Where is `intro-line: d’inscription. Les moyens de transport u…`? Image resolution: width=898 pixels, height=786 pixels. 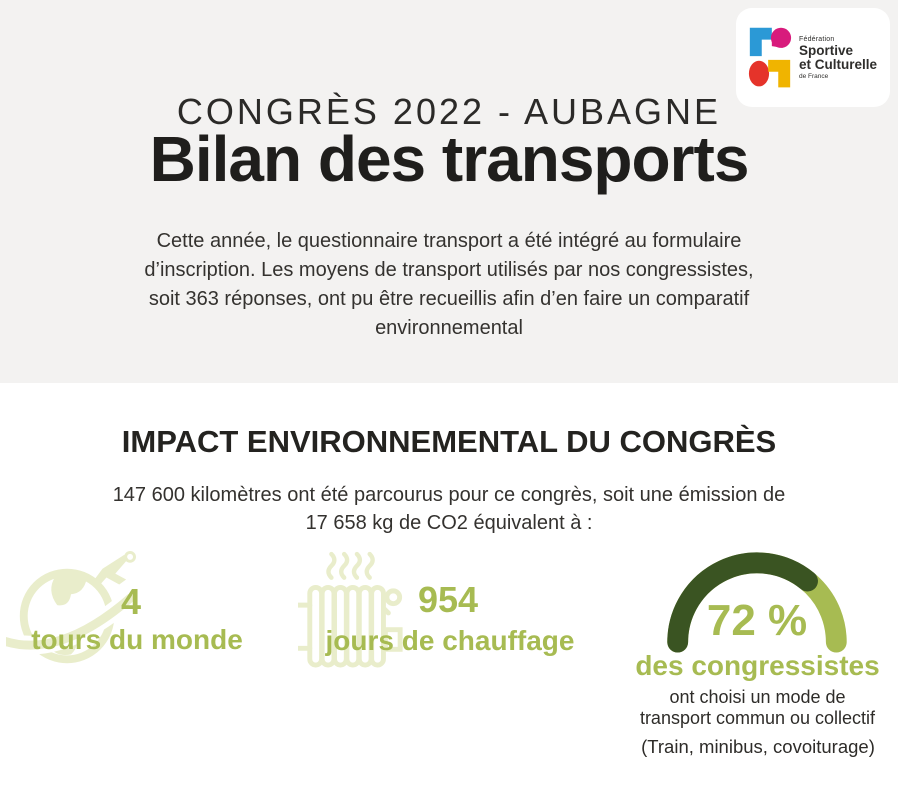
intro-line: d’inscription. Les moyens de transport u… is located at coordinates (449, 270).